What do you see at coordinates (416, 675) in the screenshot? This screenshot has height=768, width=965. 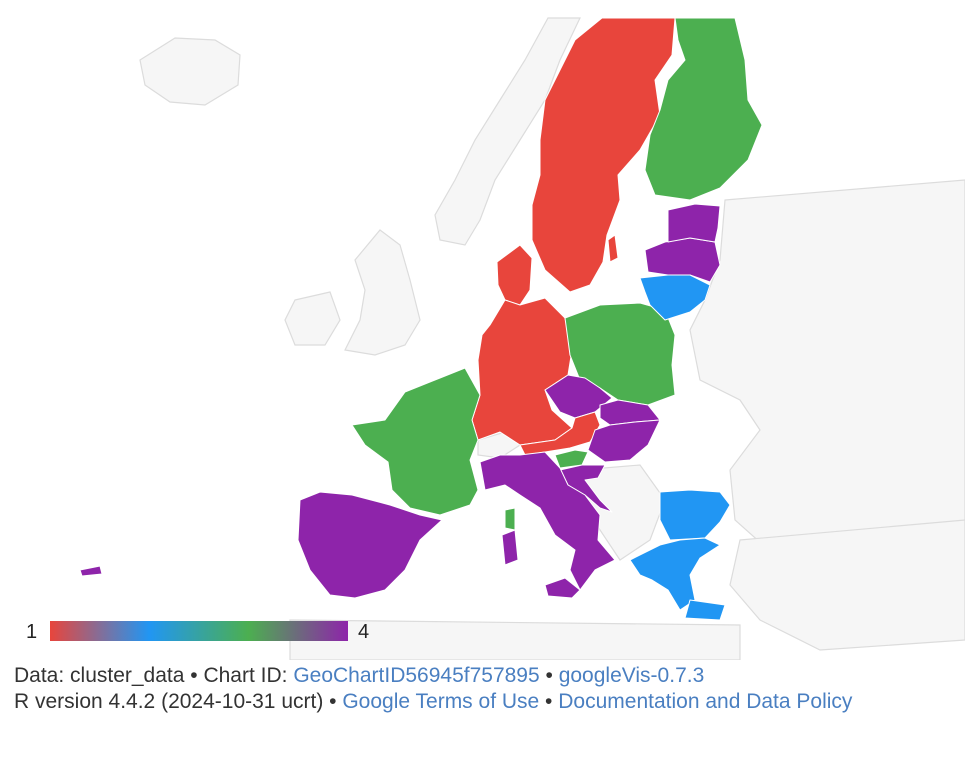 I see `chart-id-link: GeoChartID56945f757895` at bounding box center [416, 675].